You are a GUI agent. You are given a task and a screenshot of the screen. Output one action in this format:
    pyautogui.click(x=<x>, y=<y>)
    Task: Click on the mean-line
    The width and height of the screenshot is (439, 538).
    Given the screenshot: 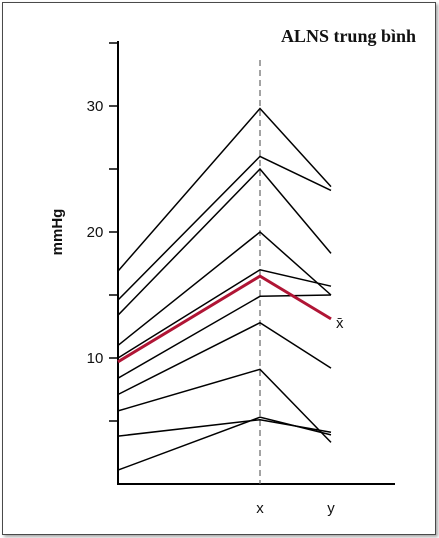 What is the action you would take?
    pyautogui.click(x=224, y=319)
    